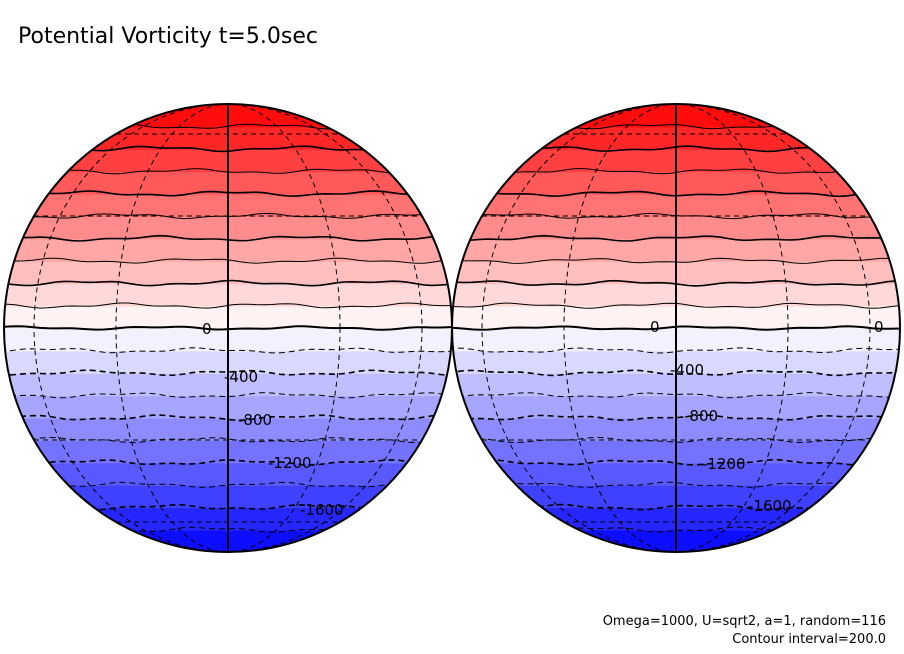  What do you see at coordinates (168, 36) in the screenshot?
I see `plot-title: Potential Vorticity t=5.0sec` at bounding box center [168, 36].